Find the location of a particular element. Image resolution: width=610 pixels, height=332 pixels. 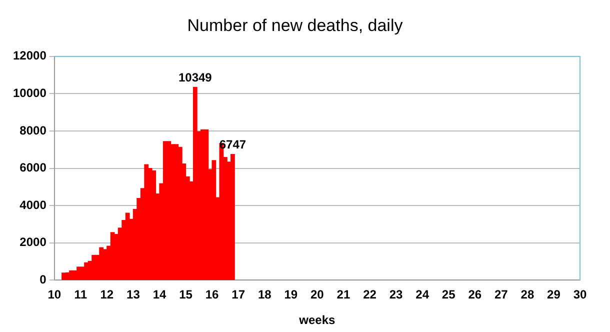

x-tick-label: 20 is located at coordinates (317, 295).